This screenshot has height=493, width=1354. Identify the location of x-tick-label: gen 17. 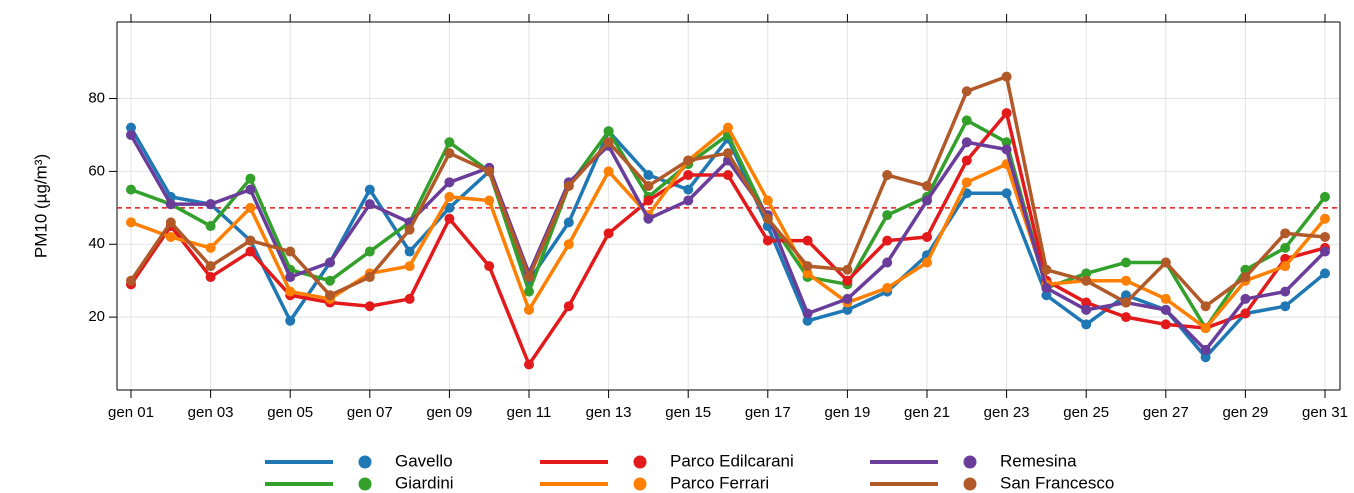
(768, 412).